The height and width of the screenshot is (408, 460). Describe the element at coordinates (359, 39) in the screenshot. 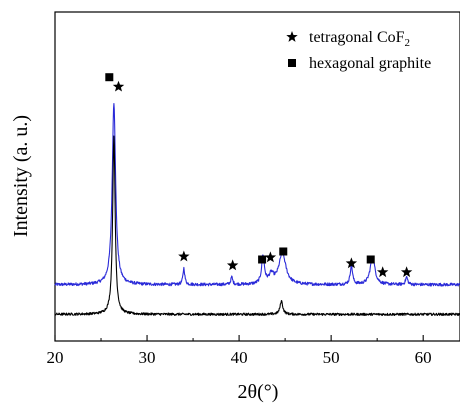

I see `legend-entry-label: tetragonal CoF2` at that location.